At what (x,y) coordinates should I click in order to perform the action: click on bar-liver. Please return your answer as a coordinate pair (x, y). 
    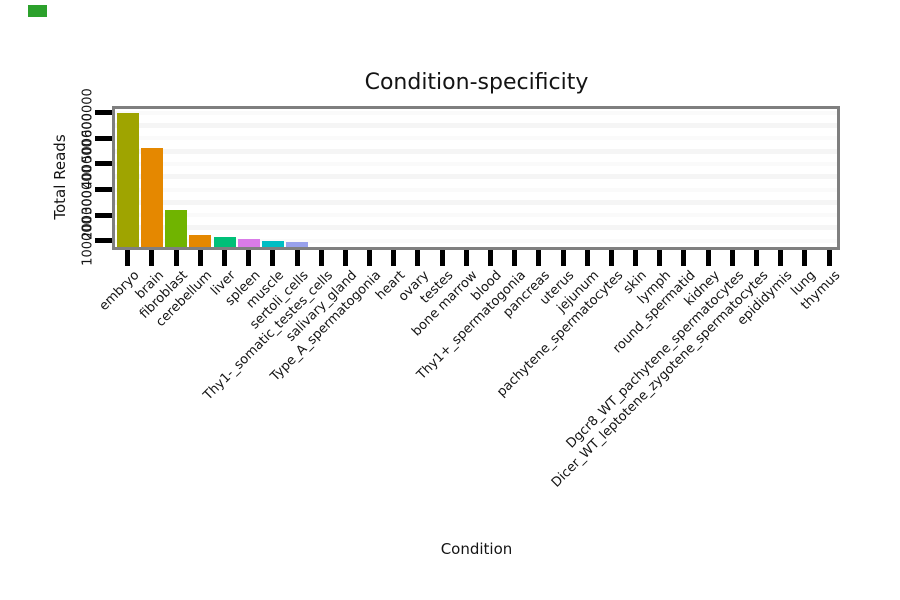
    Looking at the image, I should click on (224, 241).